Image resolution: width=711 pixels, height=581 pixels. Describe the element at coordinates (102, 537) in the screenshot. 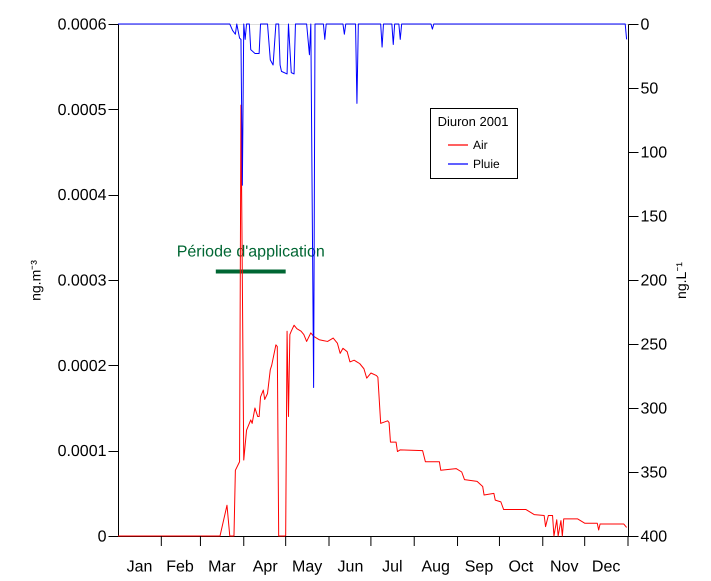

I see `y-tick-label: 0` at that location.